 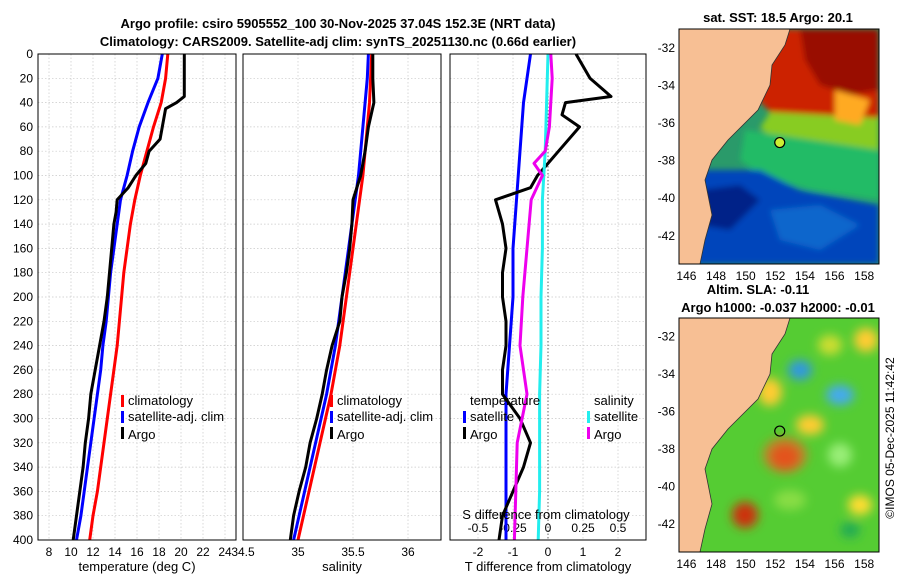 What do you see at coordinates (478, 552) in the screenshot?
I see `x-tick-label: -2` at bounding box center [478, 552].